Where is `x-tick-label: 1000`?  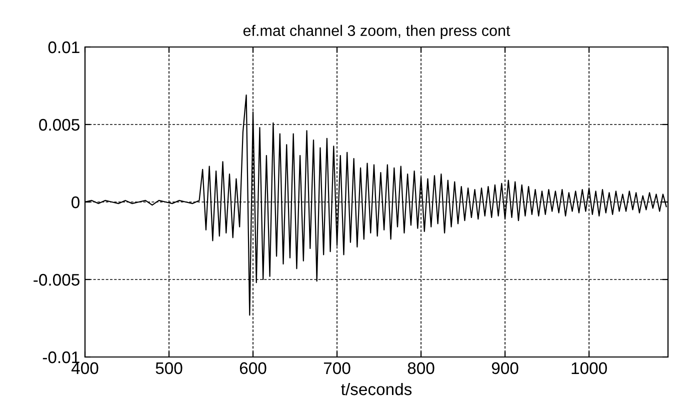
x-tick-label: 1000 is located at coordinates (589, 368).